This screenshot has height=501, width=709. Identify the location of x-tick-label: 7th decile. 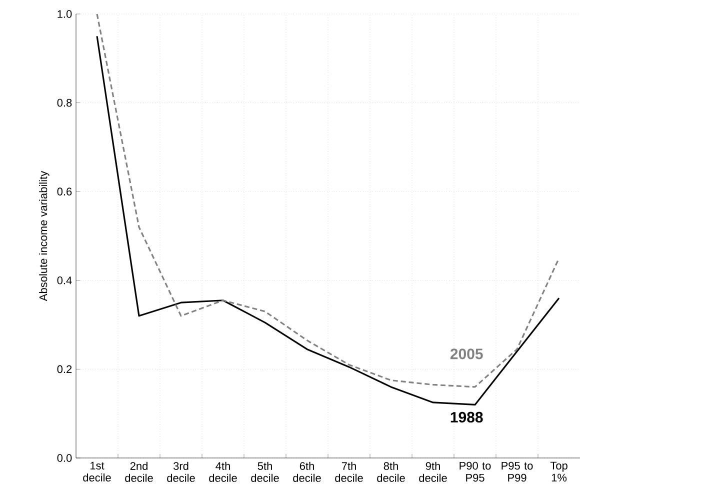
(349, 472).